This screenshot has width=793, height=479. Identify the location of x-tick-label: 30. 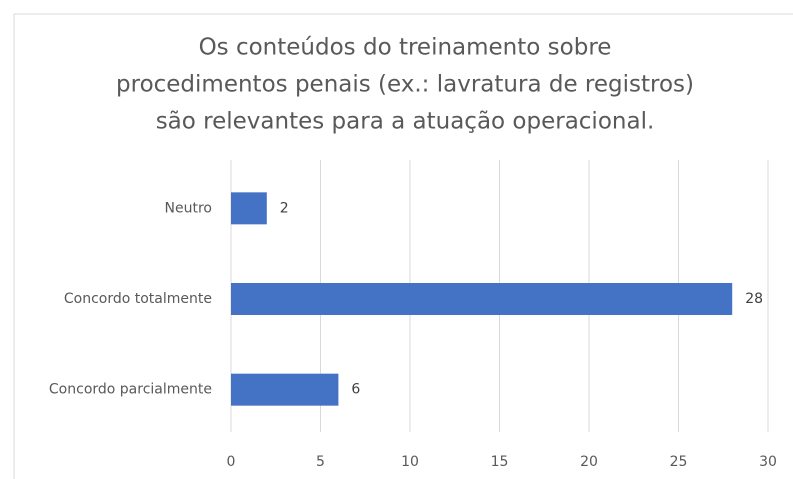
(768, 462).